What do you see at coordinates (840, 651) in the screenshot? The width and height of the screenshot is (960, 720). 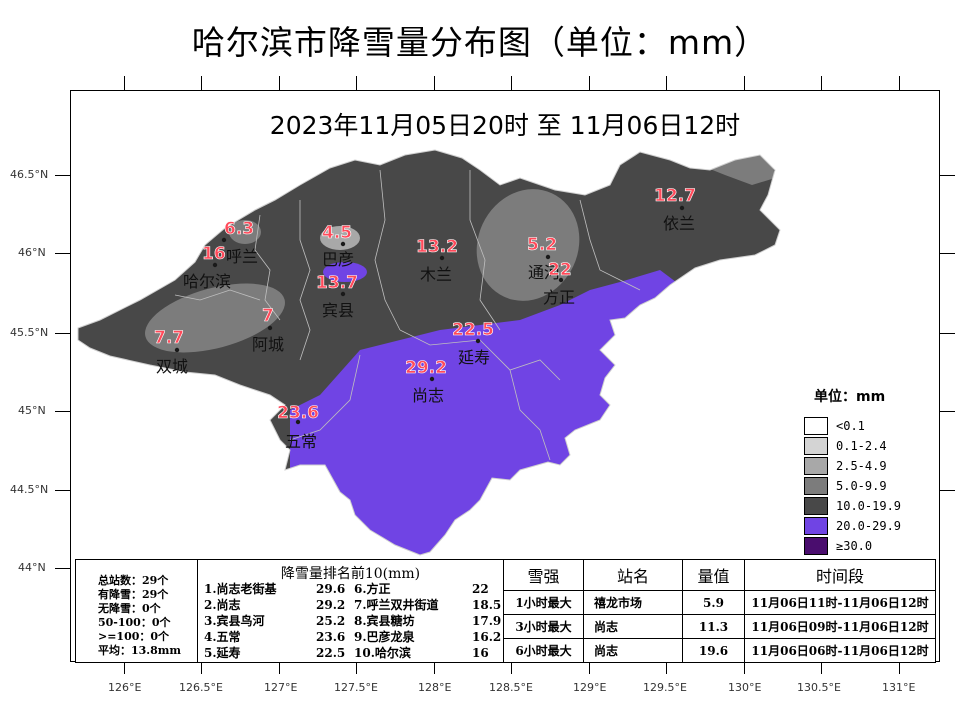 I see `table-cell-period: 11月06日06时-11月06日12时` at bounding box center [840, 651].